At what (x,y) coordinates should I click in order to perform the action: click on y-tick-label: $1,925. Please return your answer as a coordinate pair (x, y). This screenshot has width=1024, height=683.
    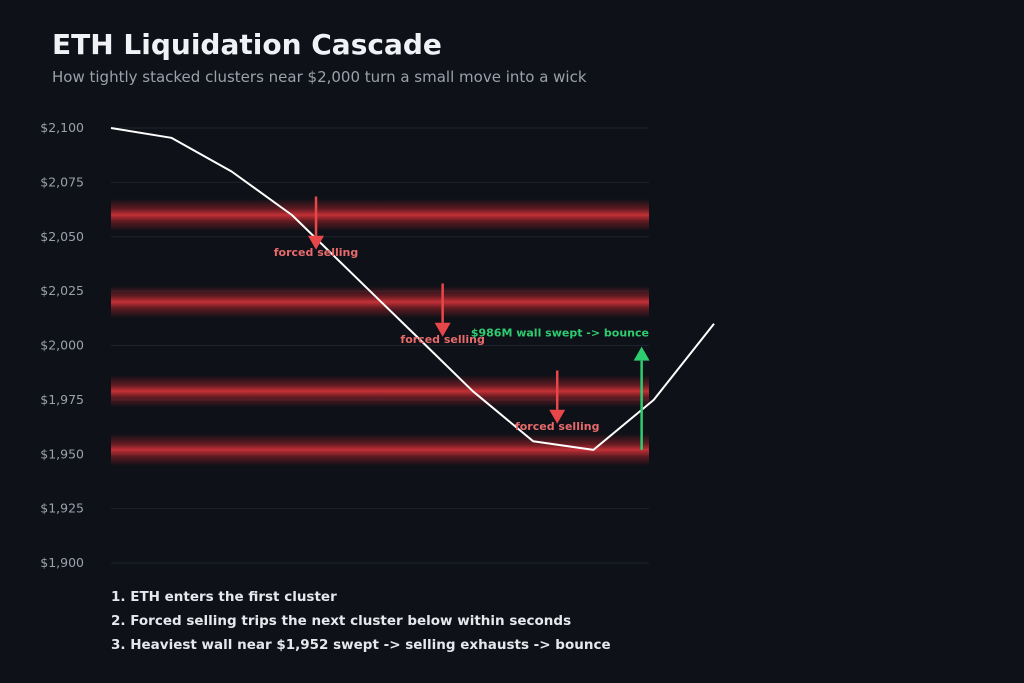
    Looking at the image, I should click on (62, 508).